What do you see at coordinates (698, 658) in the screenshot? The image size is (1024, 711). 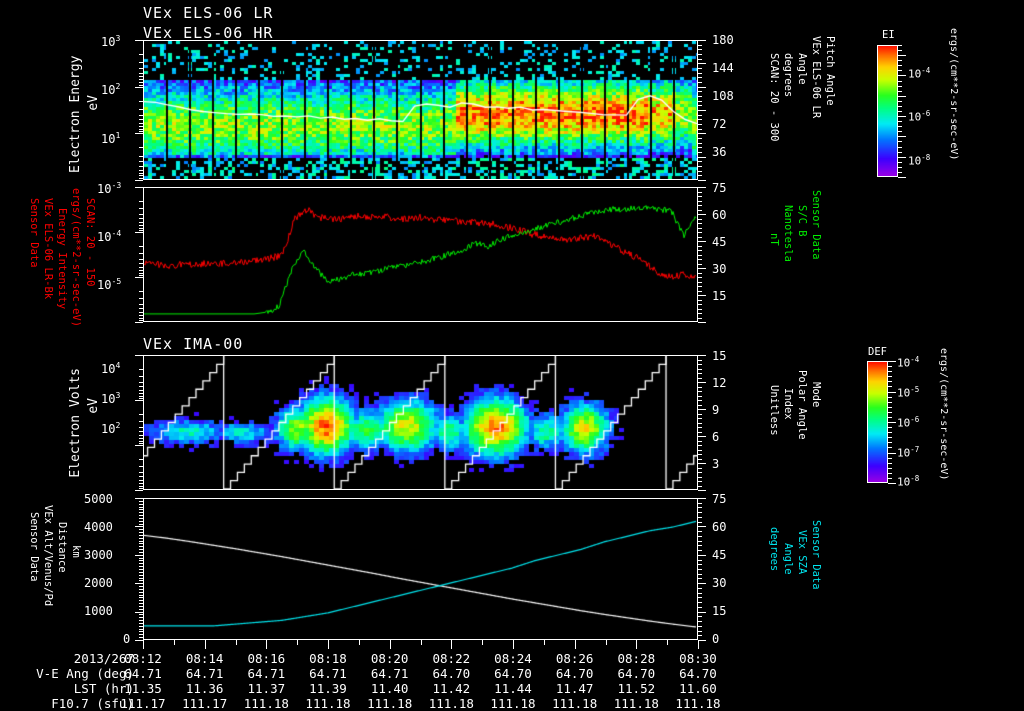 I see `bottom-cell-r0-c9: 08:30` at bounding box center [698, 658].